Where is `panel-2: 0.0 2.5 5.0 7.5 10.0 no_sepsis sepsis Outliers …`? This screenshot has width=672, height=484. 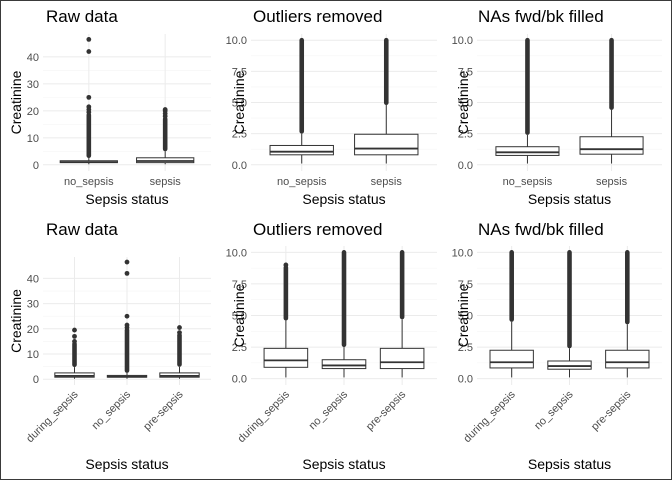 panel-2: 0.0 2.5 5.0 7.5 10.0 no_sepsis sepsis Outliers … is located at coordinates (331, 107).